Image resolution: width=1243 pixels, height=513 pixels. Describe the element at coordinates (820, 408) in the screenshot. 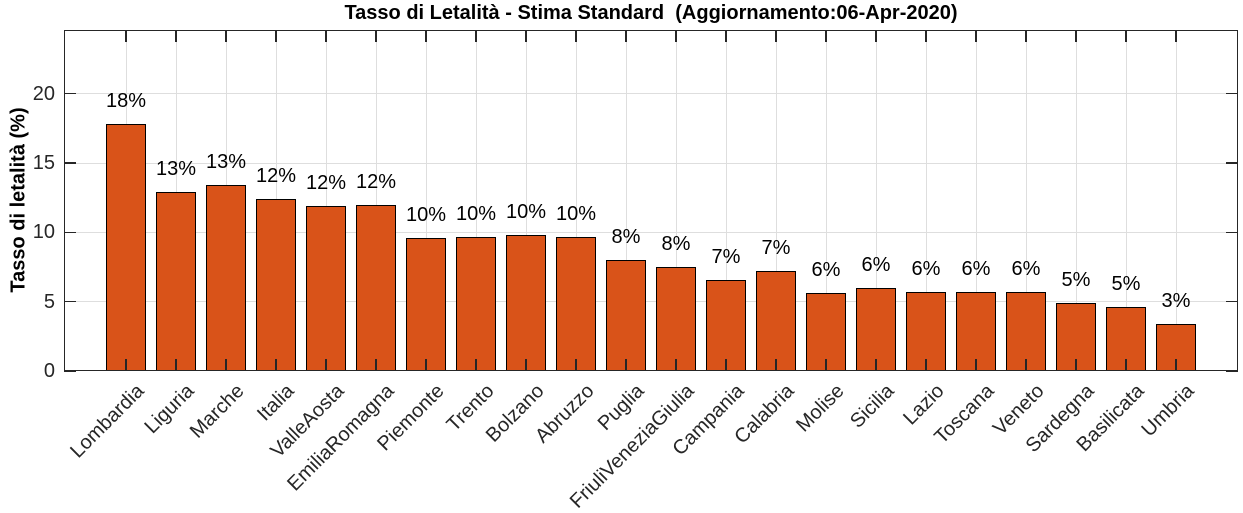

I see `x-axis-tick-label: Molise` at that location.